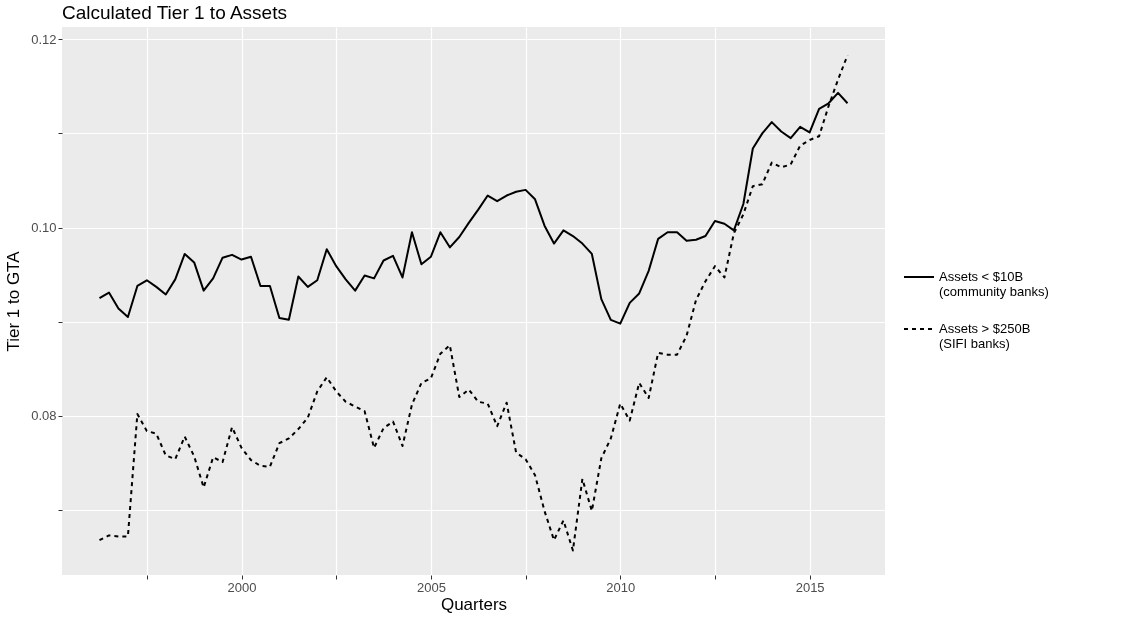 Image resolution: width=1145 pixels, height=628 pixels. What do you see at coordinates (621, 587) in the screenshot?
I see `x-tick-label: 2010` at bounding box center [621, 587].